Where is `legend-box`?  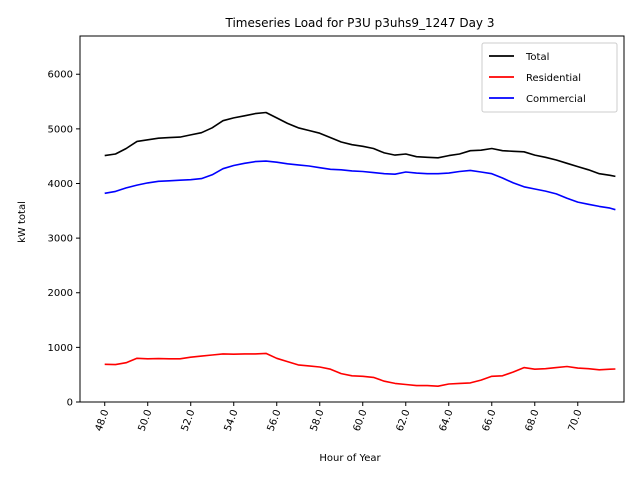 legend-box is located at coordinates (549, 77).